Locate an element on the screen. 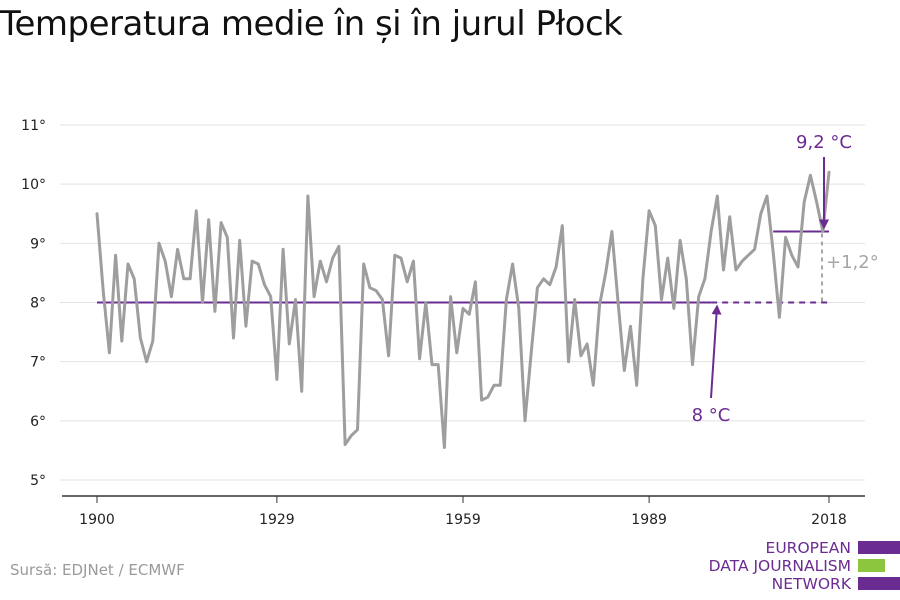  recent-average-label: 9,2 °C is located at coordinates (824, 142).